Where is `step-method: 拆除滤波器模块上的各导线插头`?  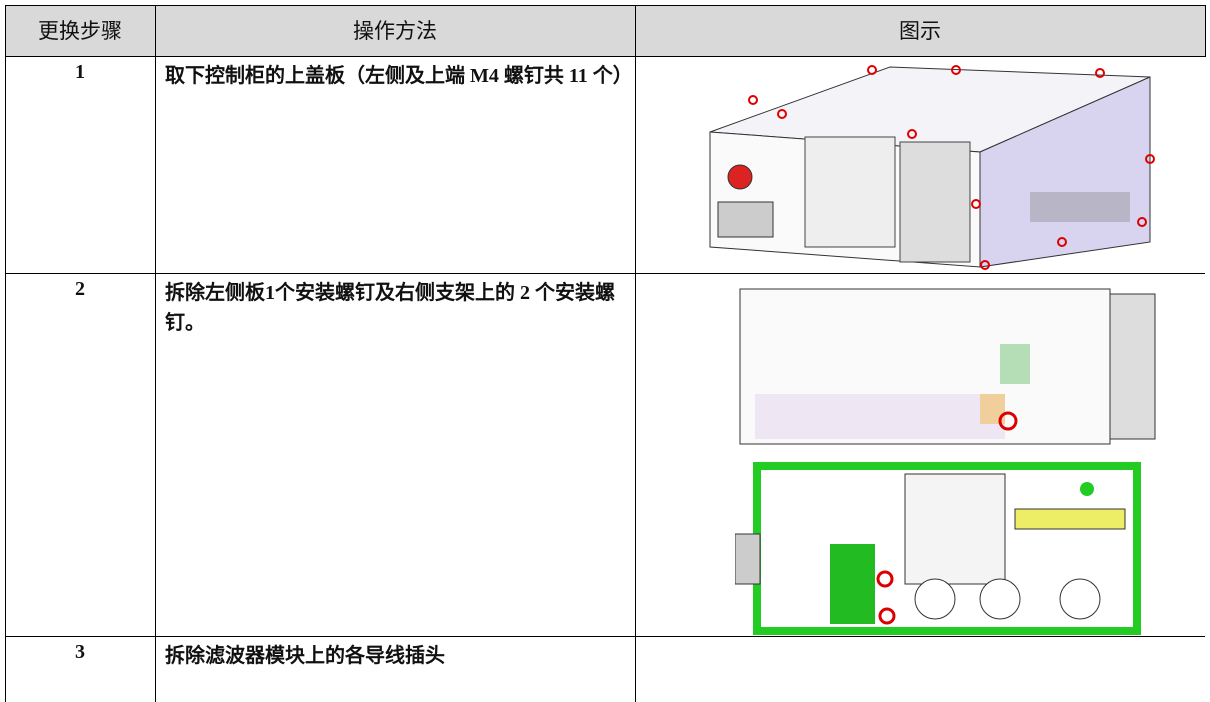
step-method: 拆除滤波器模块上的各导线插头 is located at coordinates (305, 656).